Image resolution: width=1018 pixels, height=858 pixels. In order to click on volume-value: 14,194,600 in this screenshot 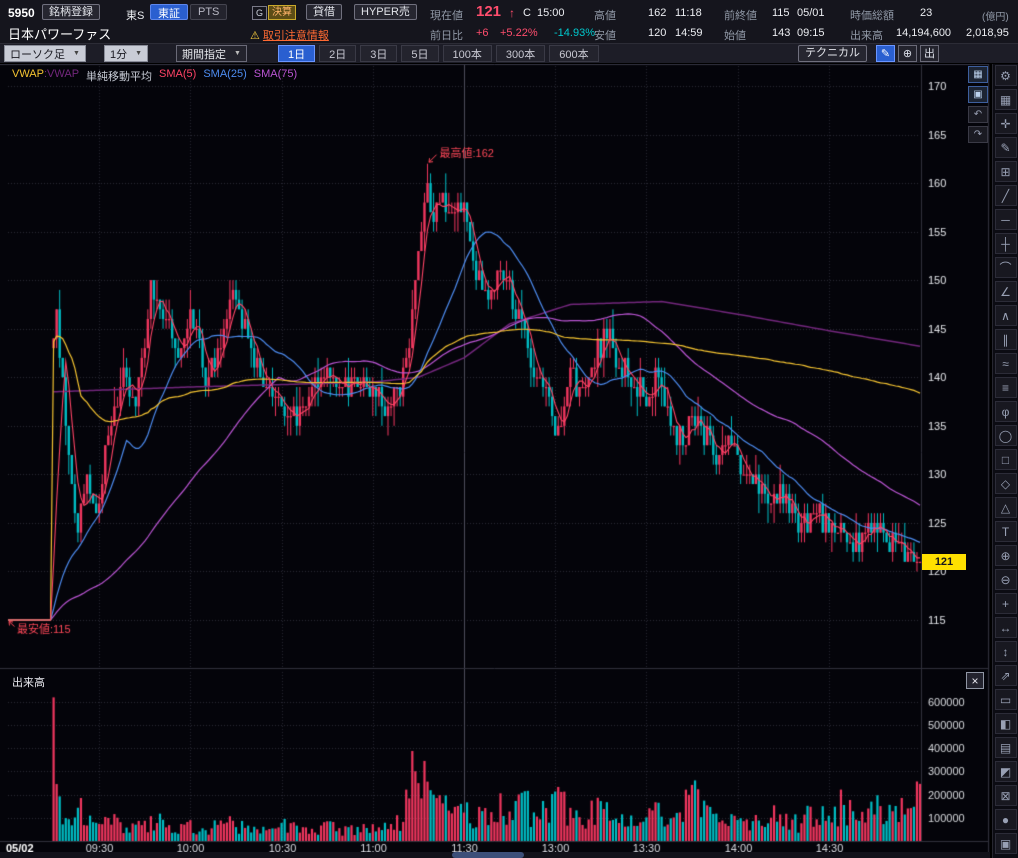, I will do `click(924, 33)`.